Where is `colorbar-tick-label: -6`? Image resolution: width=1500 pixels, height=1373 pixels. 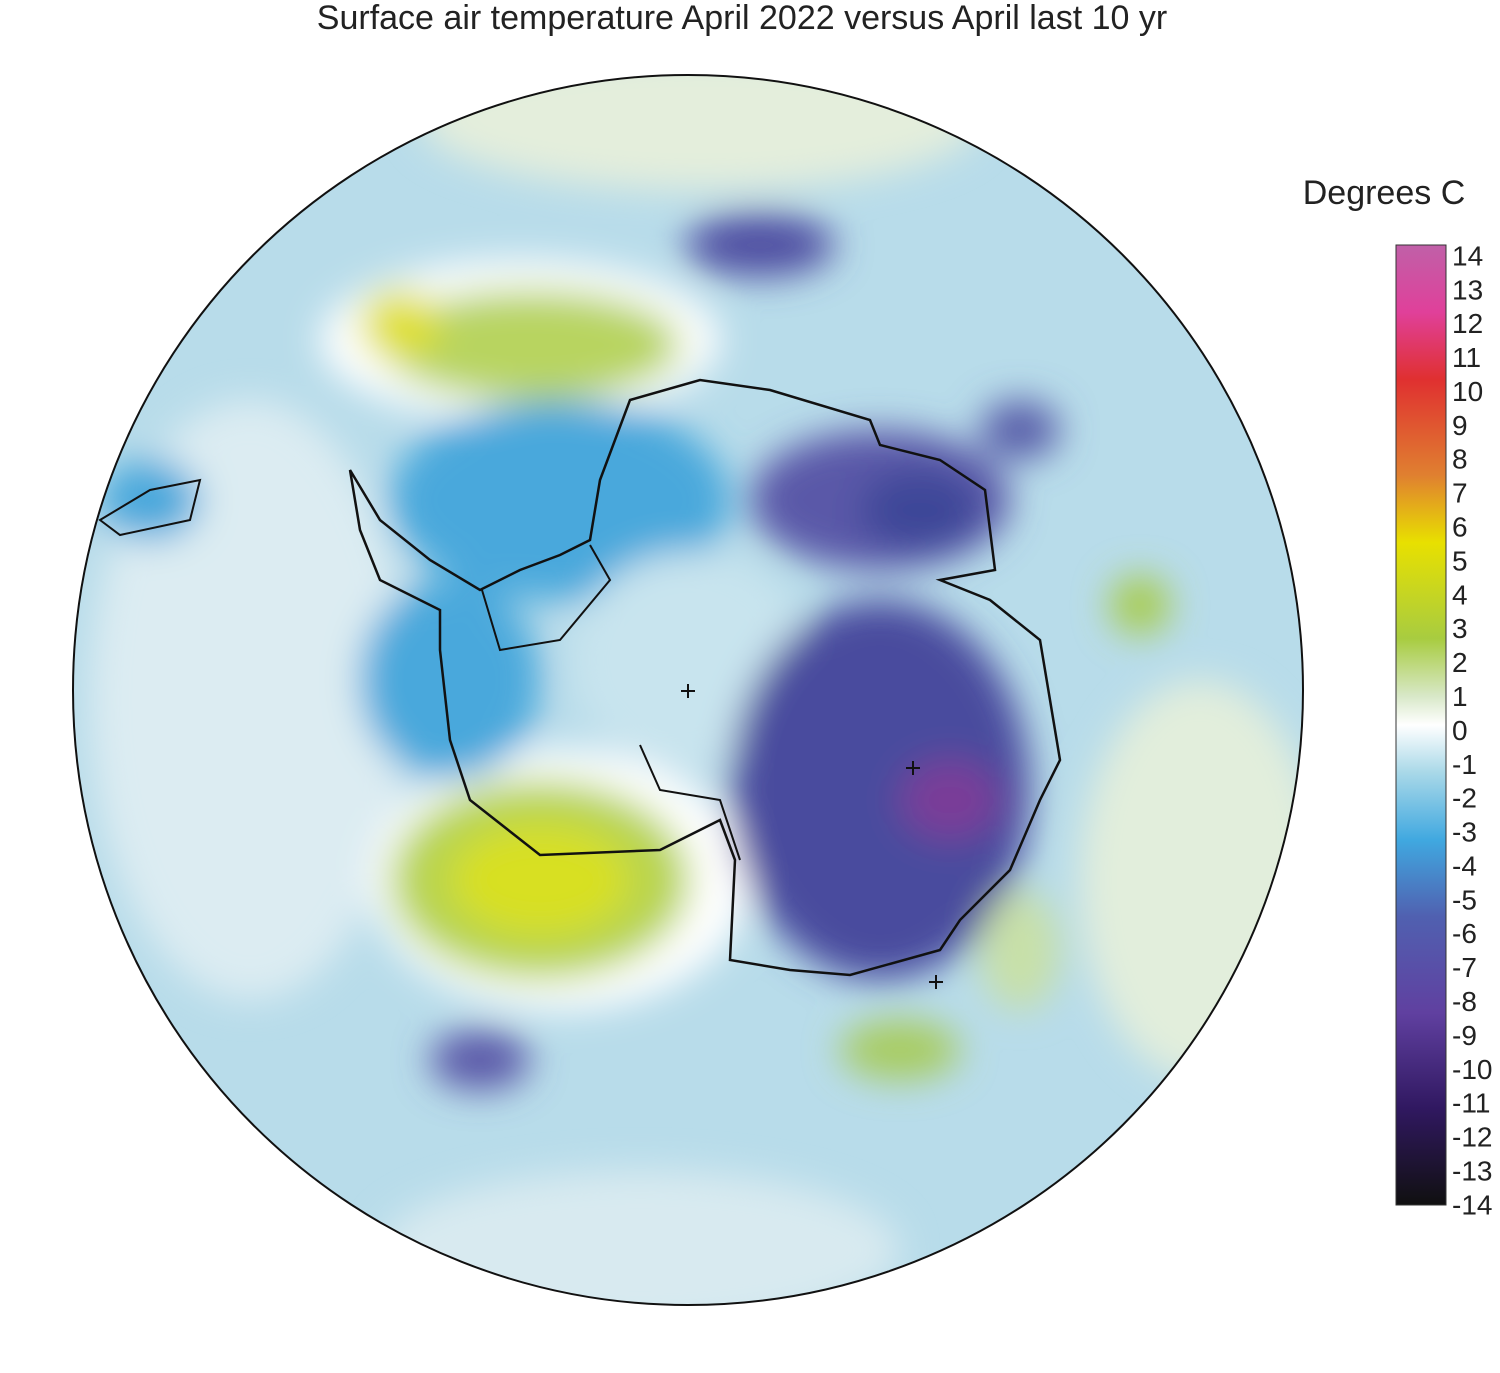 colorbar-tick-label: -6 is located at coordinates (1464, 933).